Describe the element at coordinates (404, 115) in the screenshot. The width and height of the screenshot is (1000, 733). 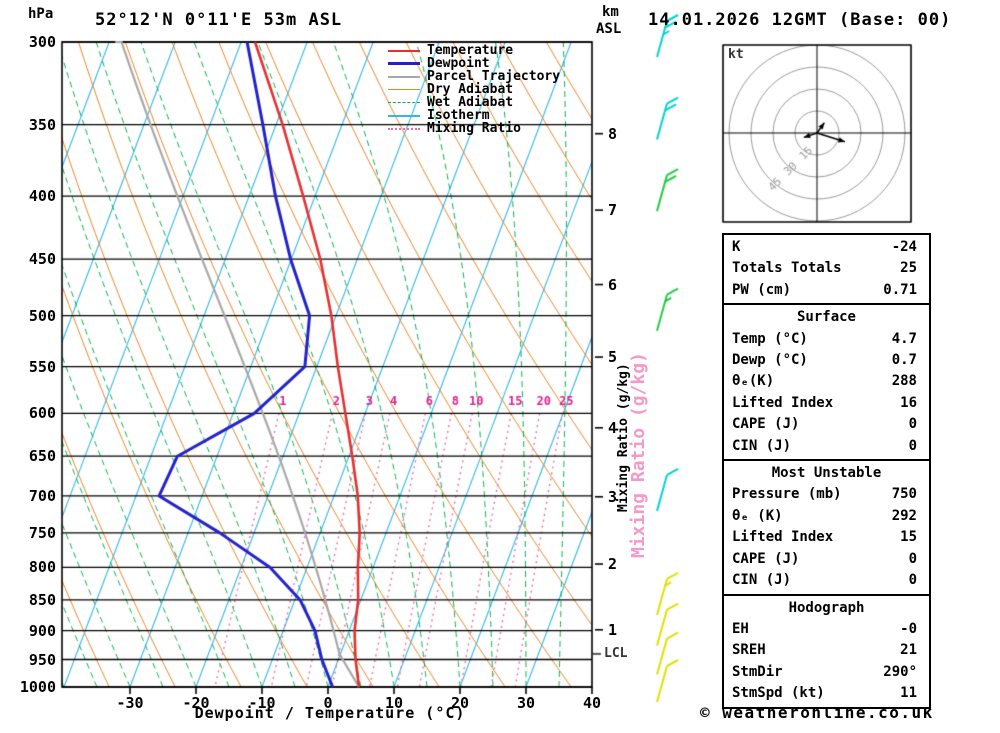
I see `legend-swatch-isotherm` at that location.